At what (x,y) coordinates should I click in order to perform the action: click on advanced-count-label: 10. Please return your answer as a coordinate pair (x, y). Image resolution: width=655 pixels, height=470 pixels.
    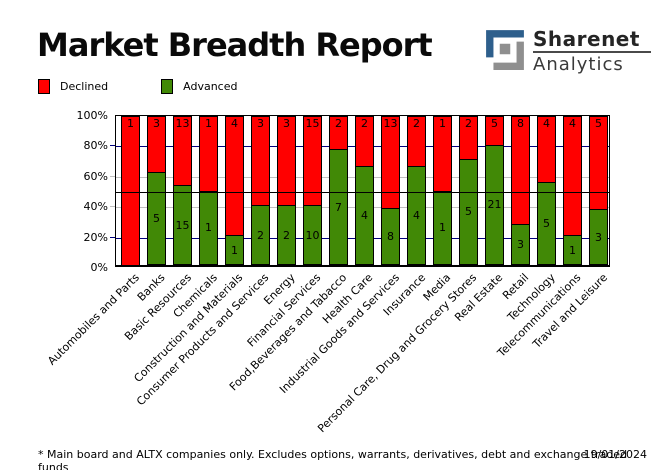
    Looking at the image, I should click on (312, 235).